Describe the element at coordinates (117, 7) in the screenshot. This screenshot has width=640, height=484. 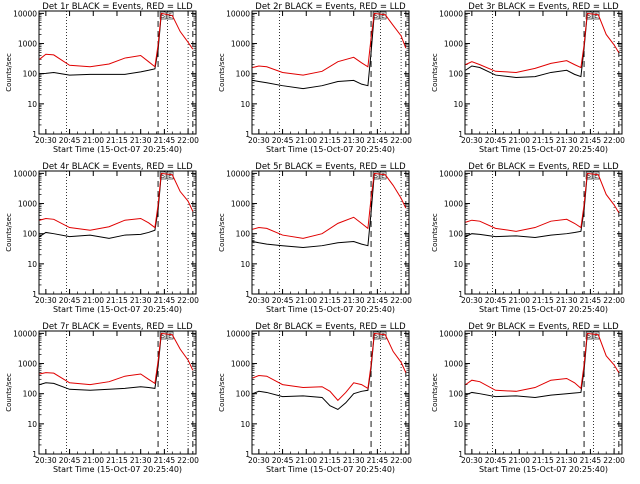
I see `panel-title: Det 1r BLACK = Events, RED = LLD` at that location.